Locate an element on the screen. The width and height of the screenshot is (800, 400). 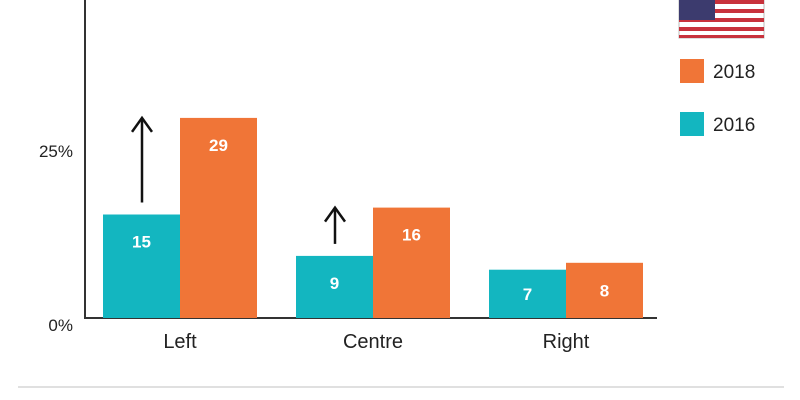
bar-value-label: 16 is located at coordinates (411, 235).